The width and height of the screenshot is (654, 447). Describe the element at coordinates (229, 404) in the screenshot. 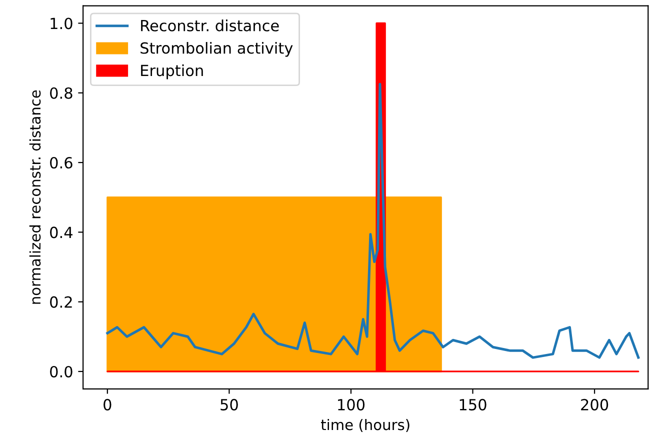

I see `x-tick-label: 50` at that location.